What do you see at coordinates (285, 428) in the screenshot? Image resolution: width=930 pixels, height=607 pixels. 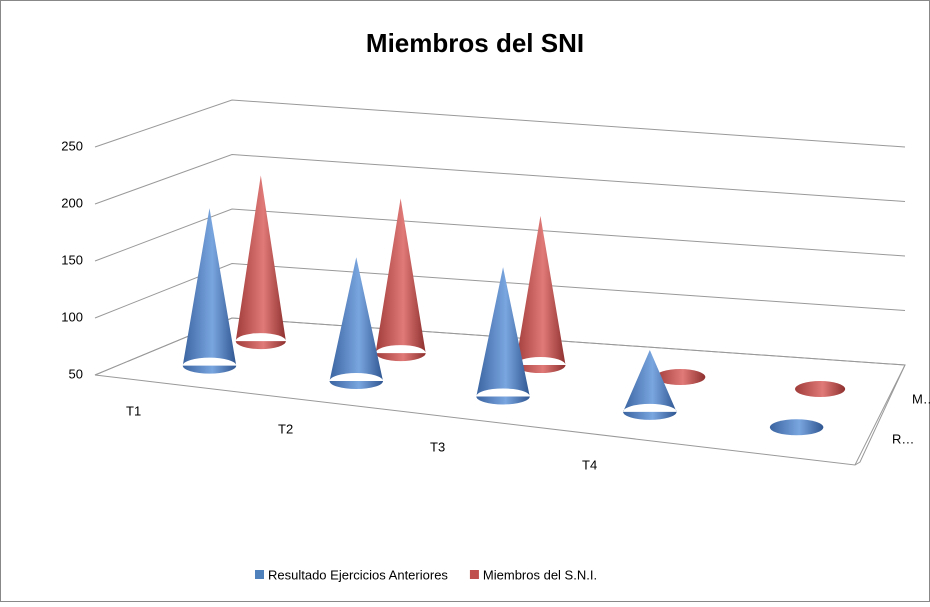 I see `x-tick-label: T2` at bounding box center [285, 428].